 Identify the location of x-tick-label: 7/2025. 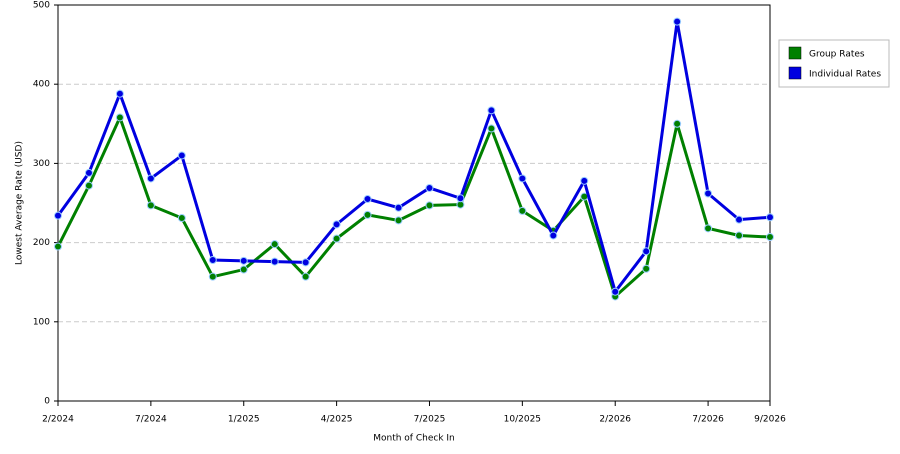
(430, 420).